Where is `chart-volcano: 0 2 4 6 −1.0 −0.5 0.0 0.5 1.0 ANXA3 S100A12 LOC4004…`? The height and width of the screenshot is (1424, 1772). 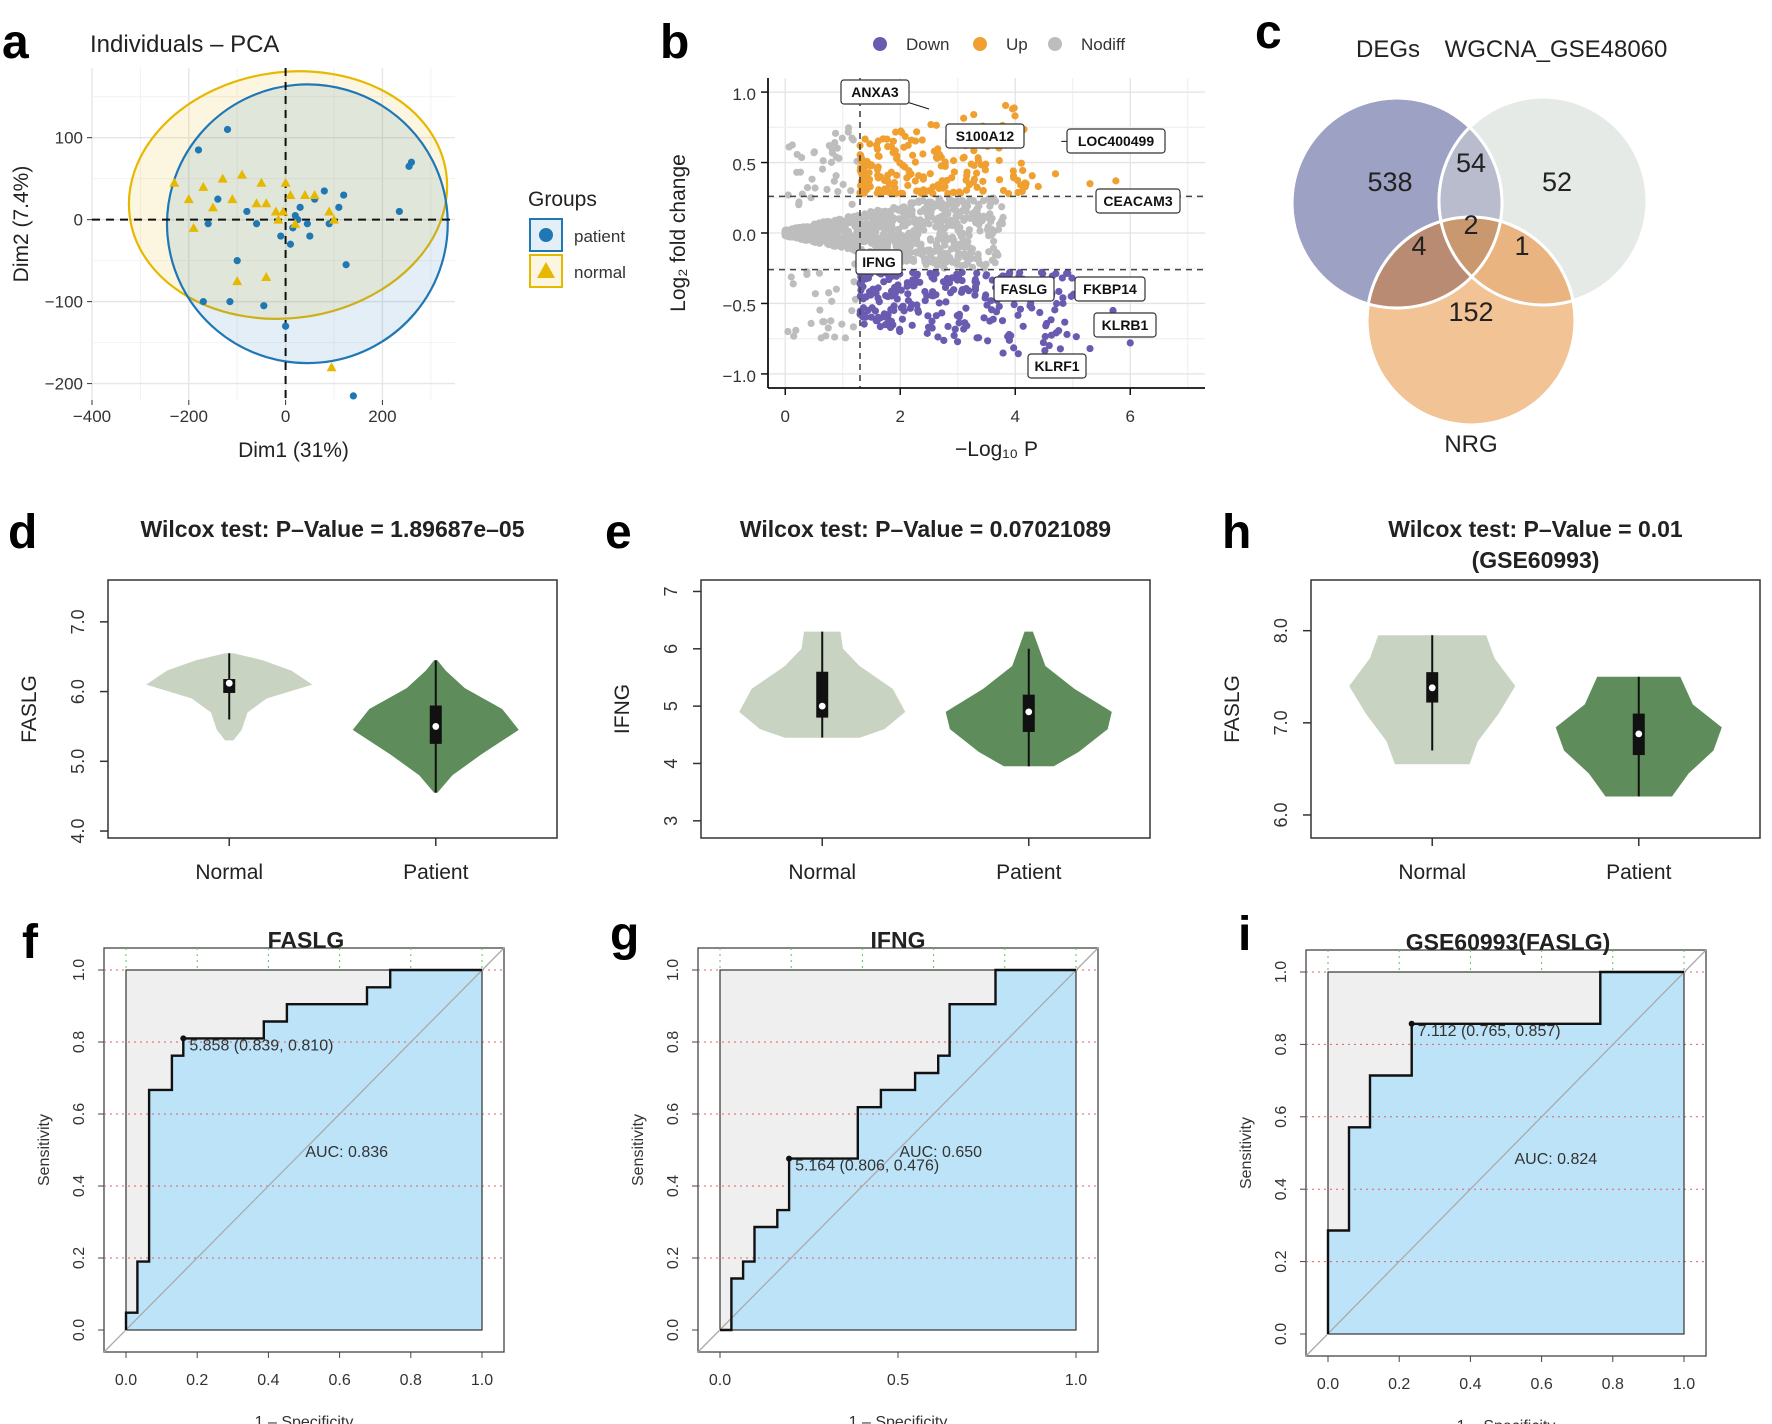
chart-volcano: 0 2 4 6 −1.0 −0.5 0.0 0.5 1.0 ANXA3 S100A12 LOC4004… is located at coordinates (936, 248).